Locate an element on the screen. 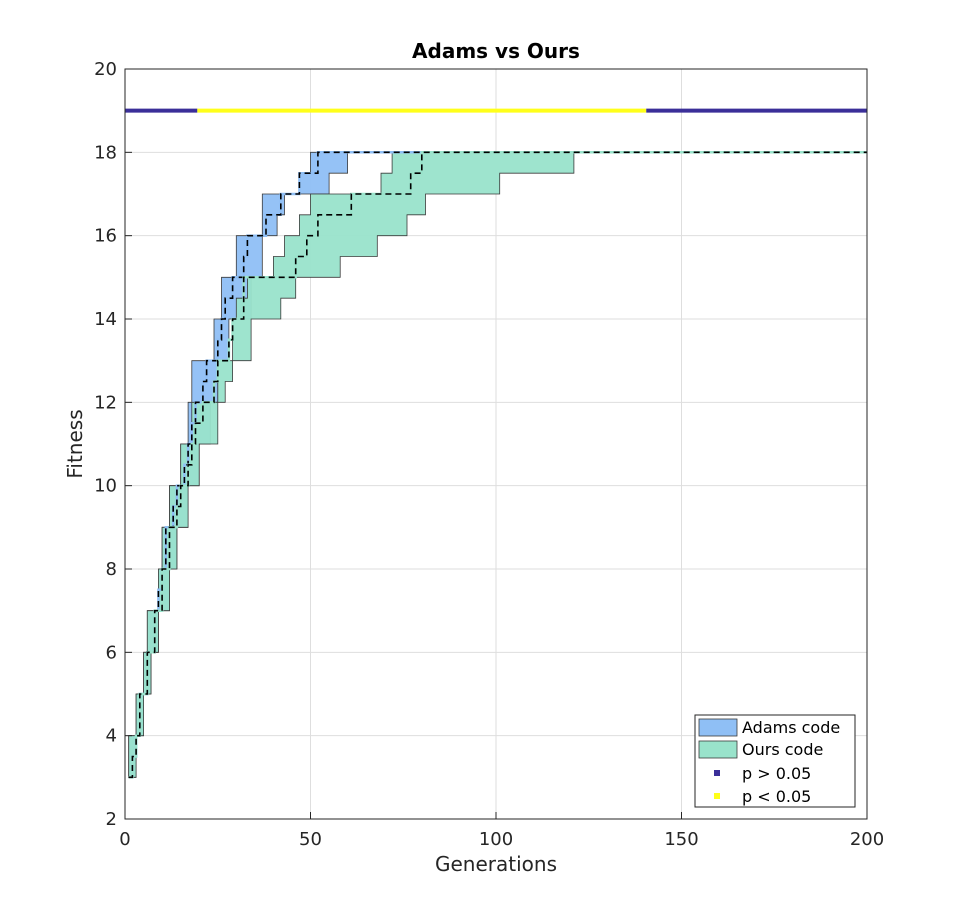  y-tick-label: 4 is located at coordinates (111, 736).